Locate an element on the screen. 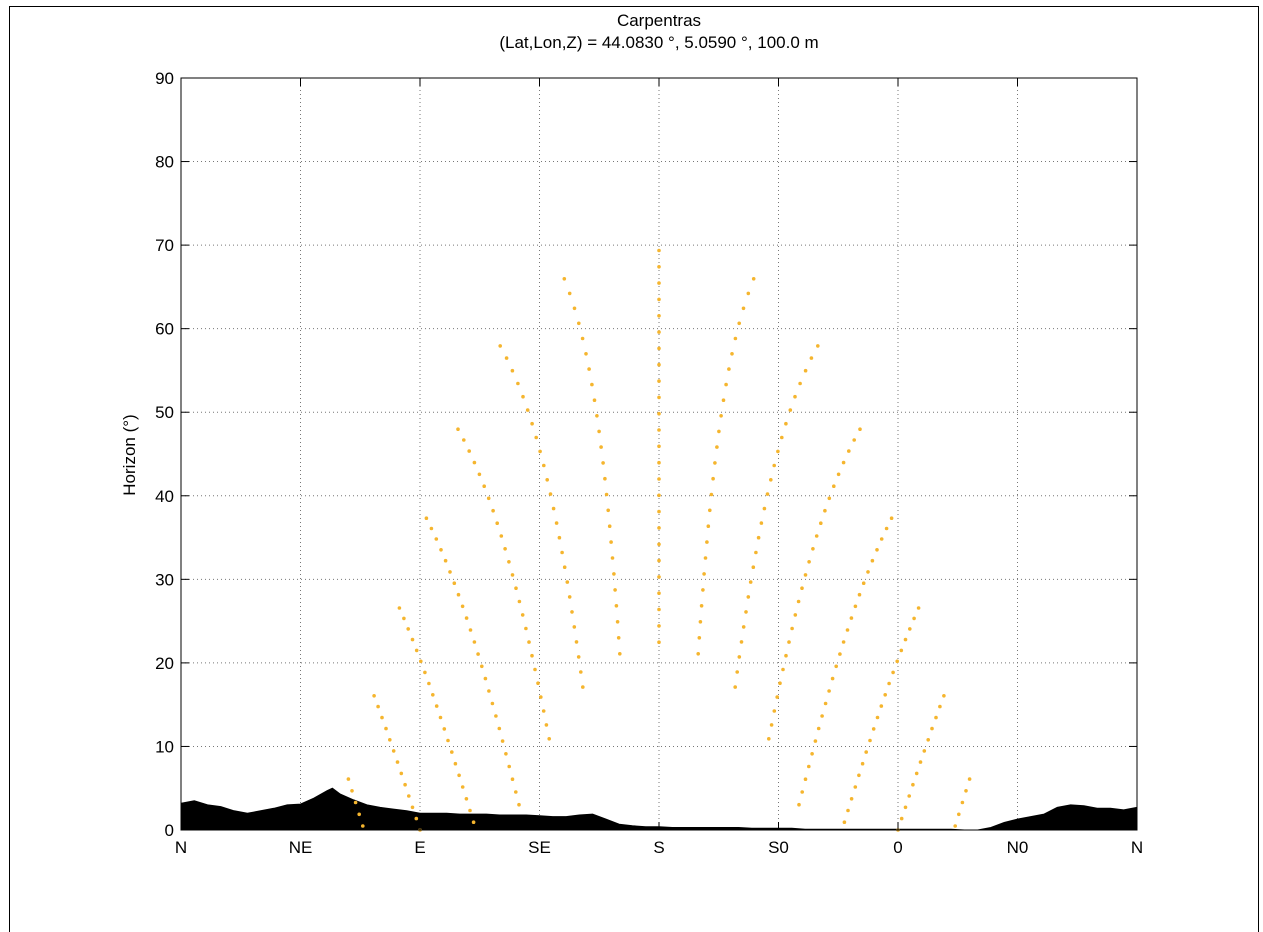 The image size is (1263, 932). y-tick-label: 0 is located at coordinates (169, 830).